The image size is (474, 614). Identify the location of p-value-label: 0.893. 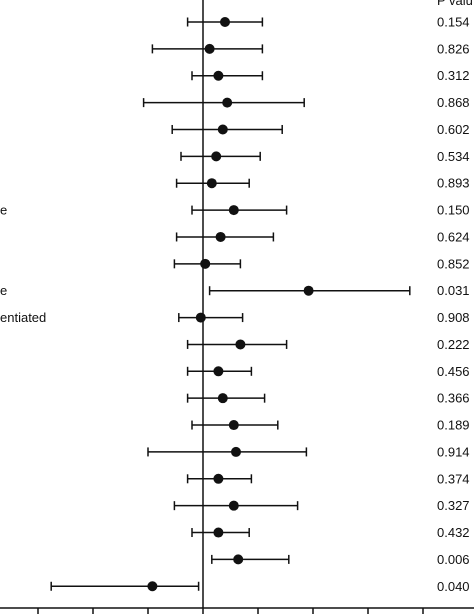
(453, 183).